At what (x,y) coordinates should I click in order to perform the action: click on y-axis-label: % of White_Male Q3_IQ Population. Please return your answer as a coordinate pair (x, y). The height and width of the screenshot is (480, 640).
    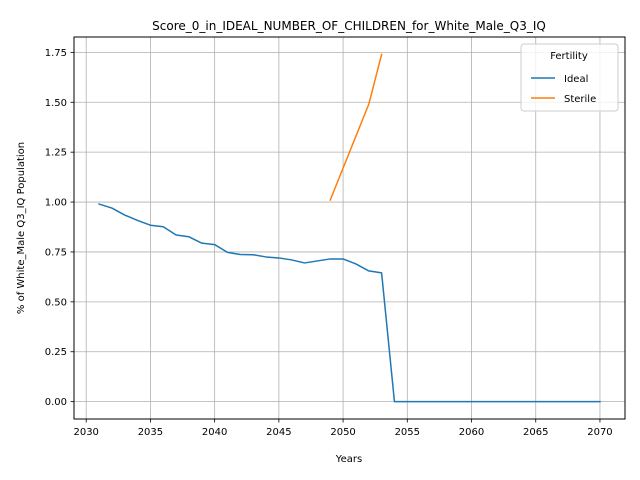
    Looking at the image, I should click on (21, 228).